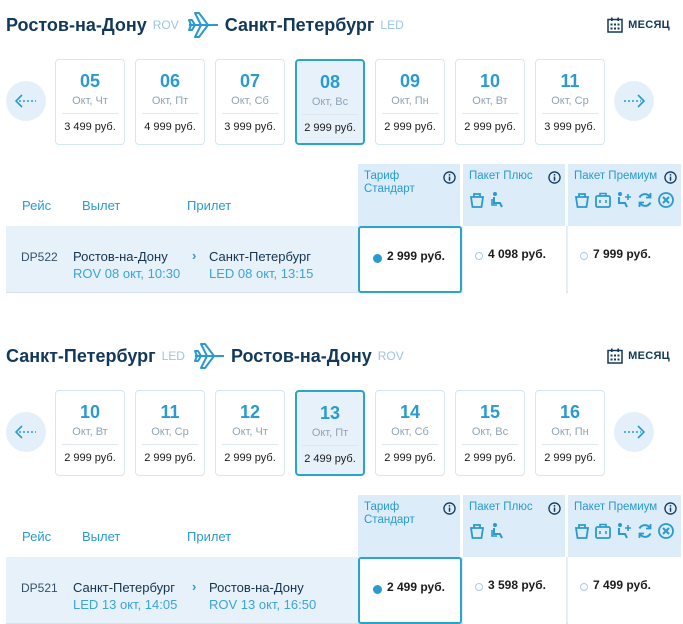  Describe the element at coordinates (416, 587) in the screenshot. I see `fare-price: 2 499 руб.` at that location.